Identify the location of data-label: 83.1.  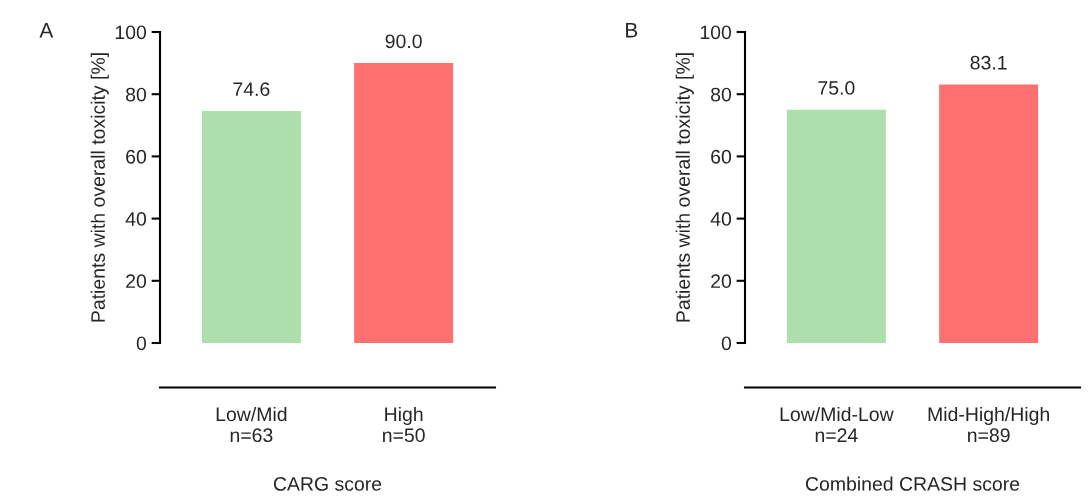
(988, 62).